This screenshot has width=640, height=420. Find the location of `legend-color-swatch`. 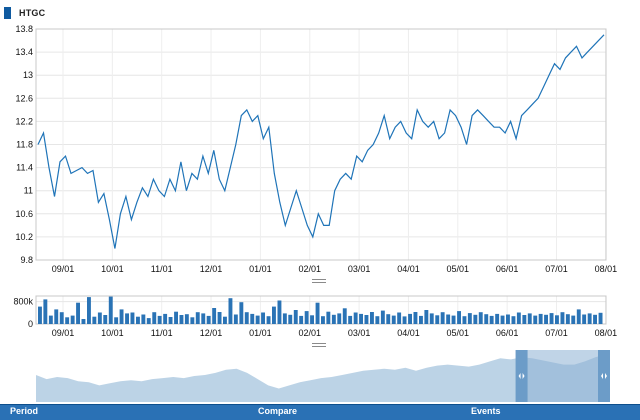

legend-color-swatch is located at coordinates (7, 13).